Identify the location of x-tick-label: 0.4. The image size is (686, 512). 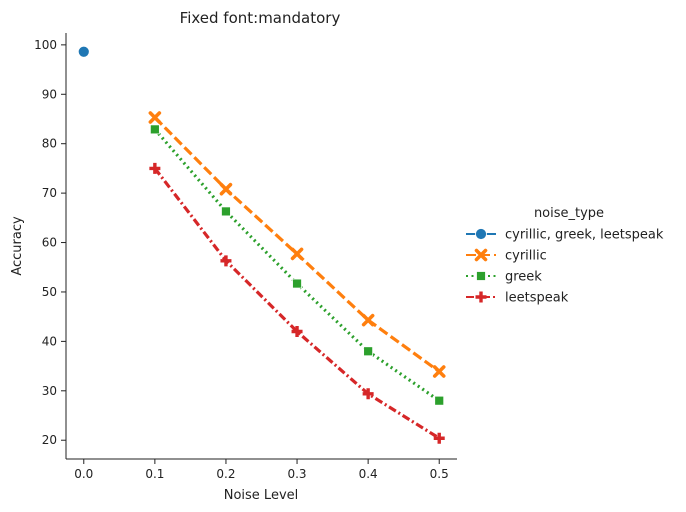
(368, 474).